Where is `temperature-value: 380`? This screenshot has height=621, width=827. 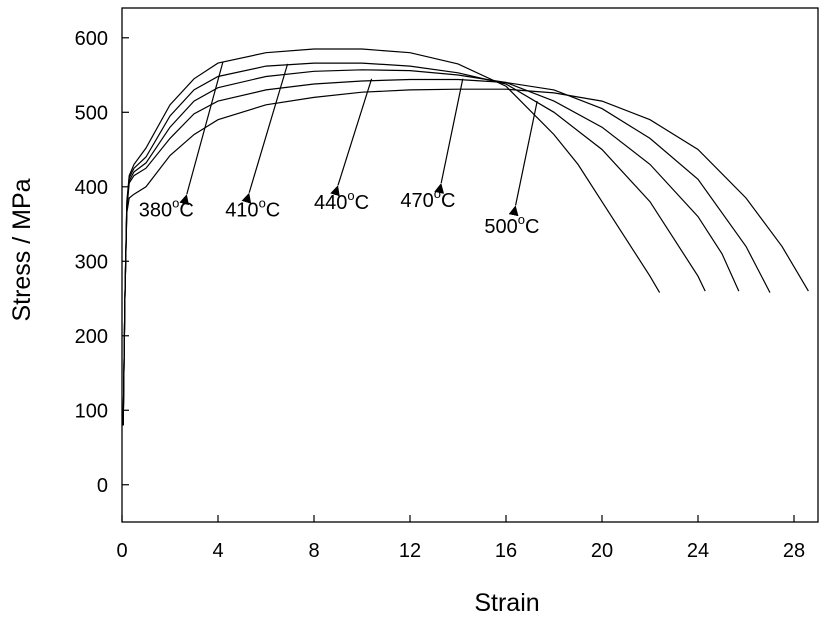 temperature-value: 380 is located at coordinates (155, 211).